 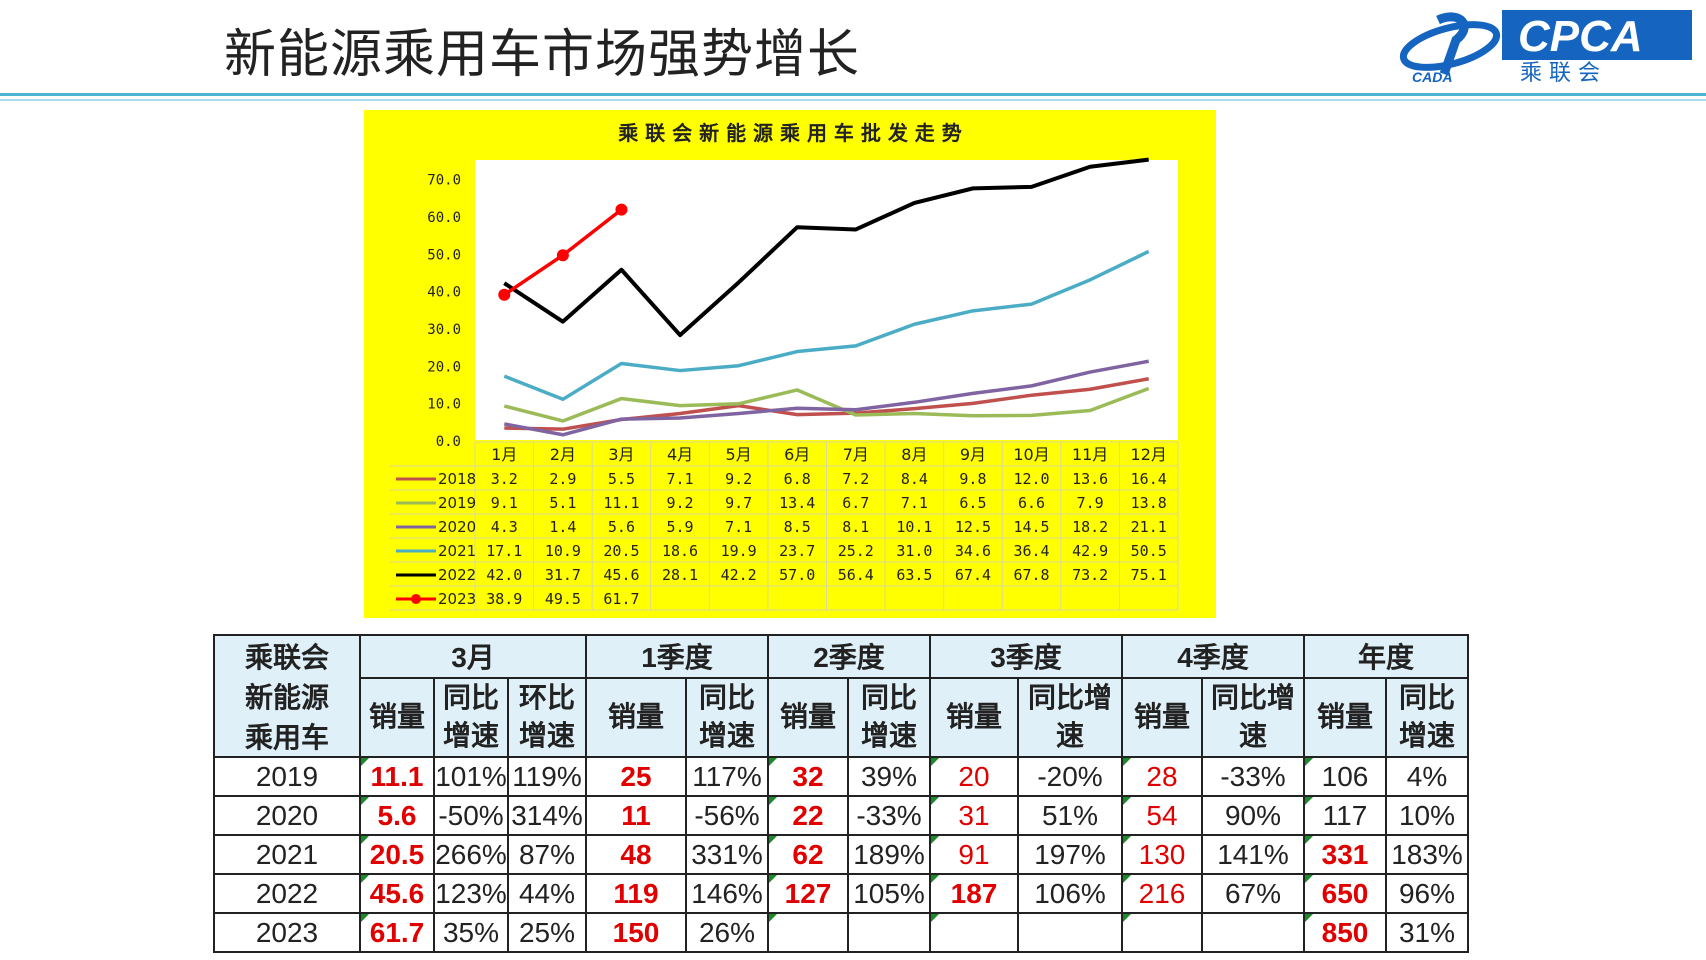 What do you see at coordinates (1149, 503) in the screenshot?
I see `data-label: 13.8` at bounding box center [1149, 503].